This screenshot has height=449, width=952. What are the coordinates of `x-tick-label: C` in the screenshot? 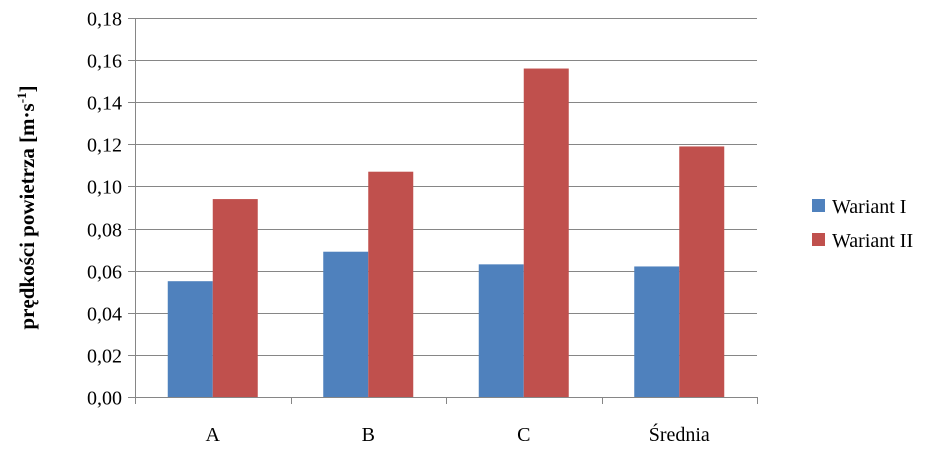 It's located at (523, 435).